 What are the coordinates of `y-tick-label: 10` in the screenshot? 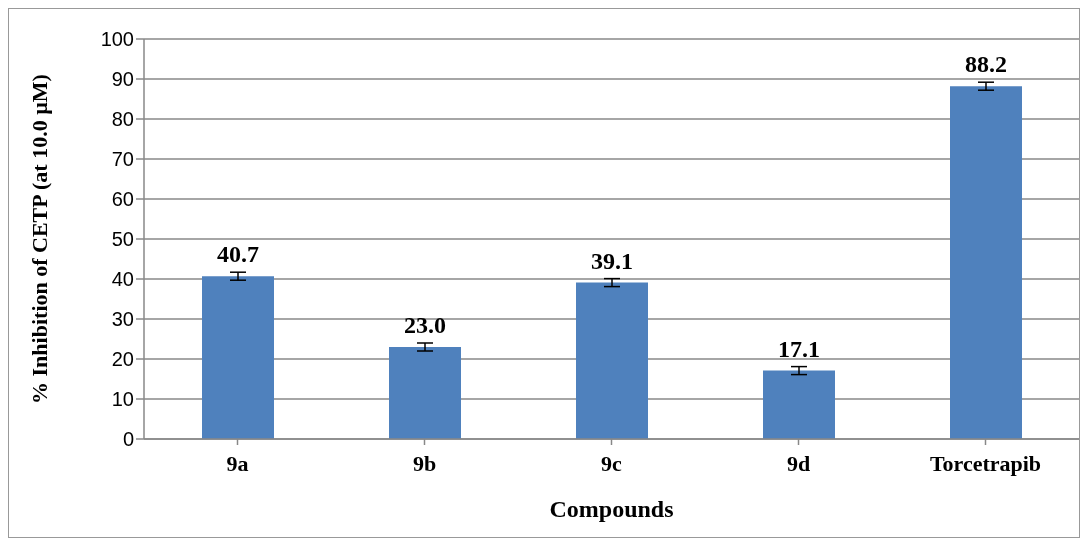 It's located at (122, 399).